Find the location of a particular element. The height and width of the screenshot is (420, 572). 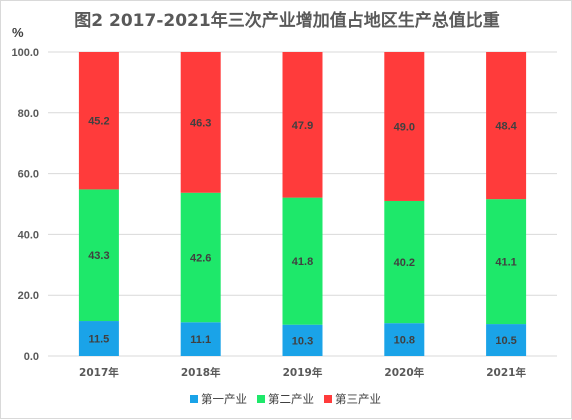

data-label: 41.8 is located at coordinates (302, 262).